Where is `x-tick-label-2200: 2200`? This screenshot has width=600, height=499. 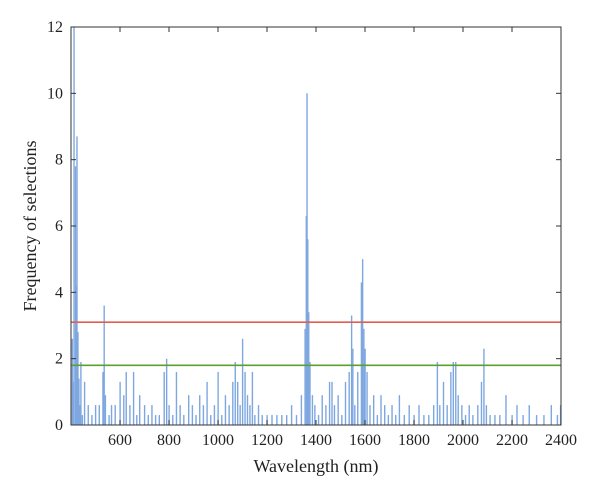
x-tick-label-2200: 2200 is located at coordinates (512, 440).